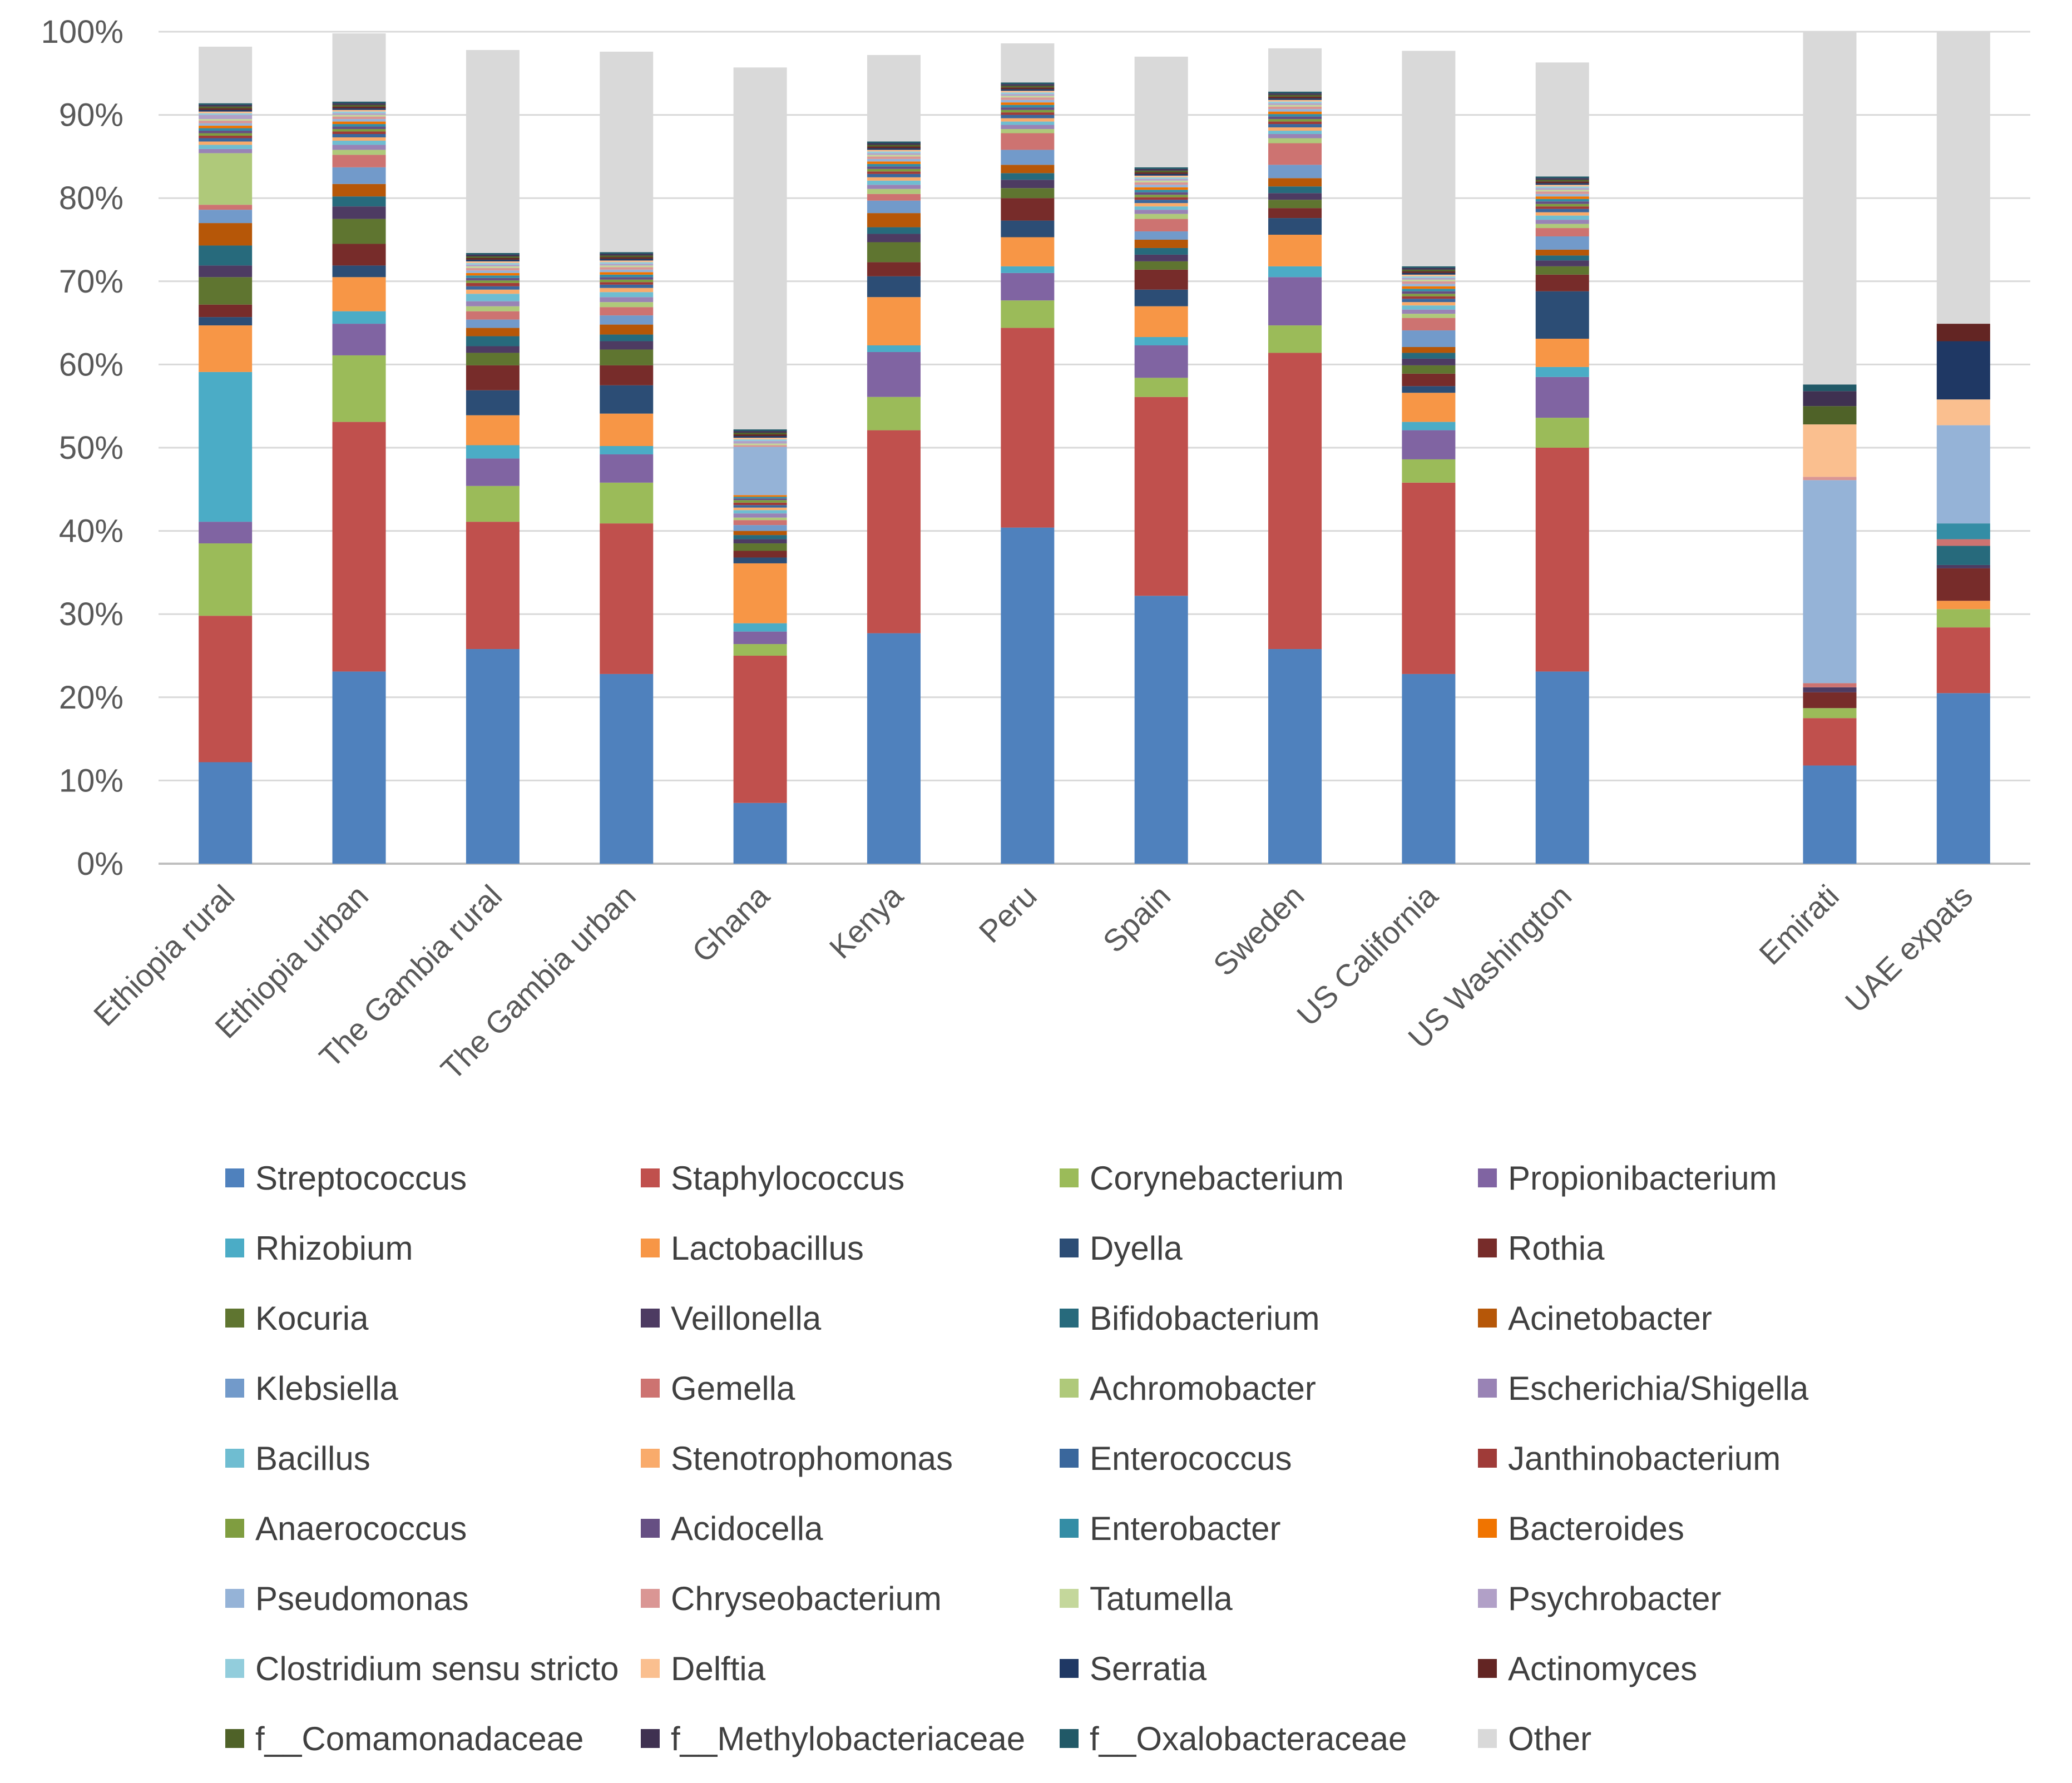 The image size is (2072, 1783). I want to click on y-tick-label: 80%, so click(91, 198).